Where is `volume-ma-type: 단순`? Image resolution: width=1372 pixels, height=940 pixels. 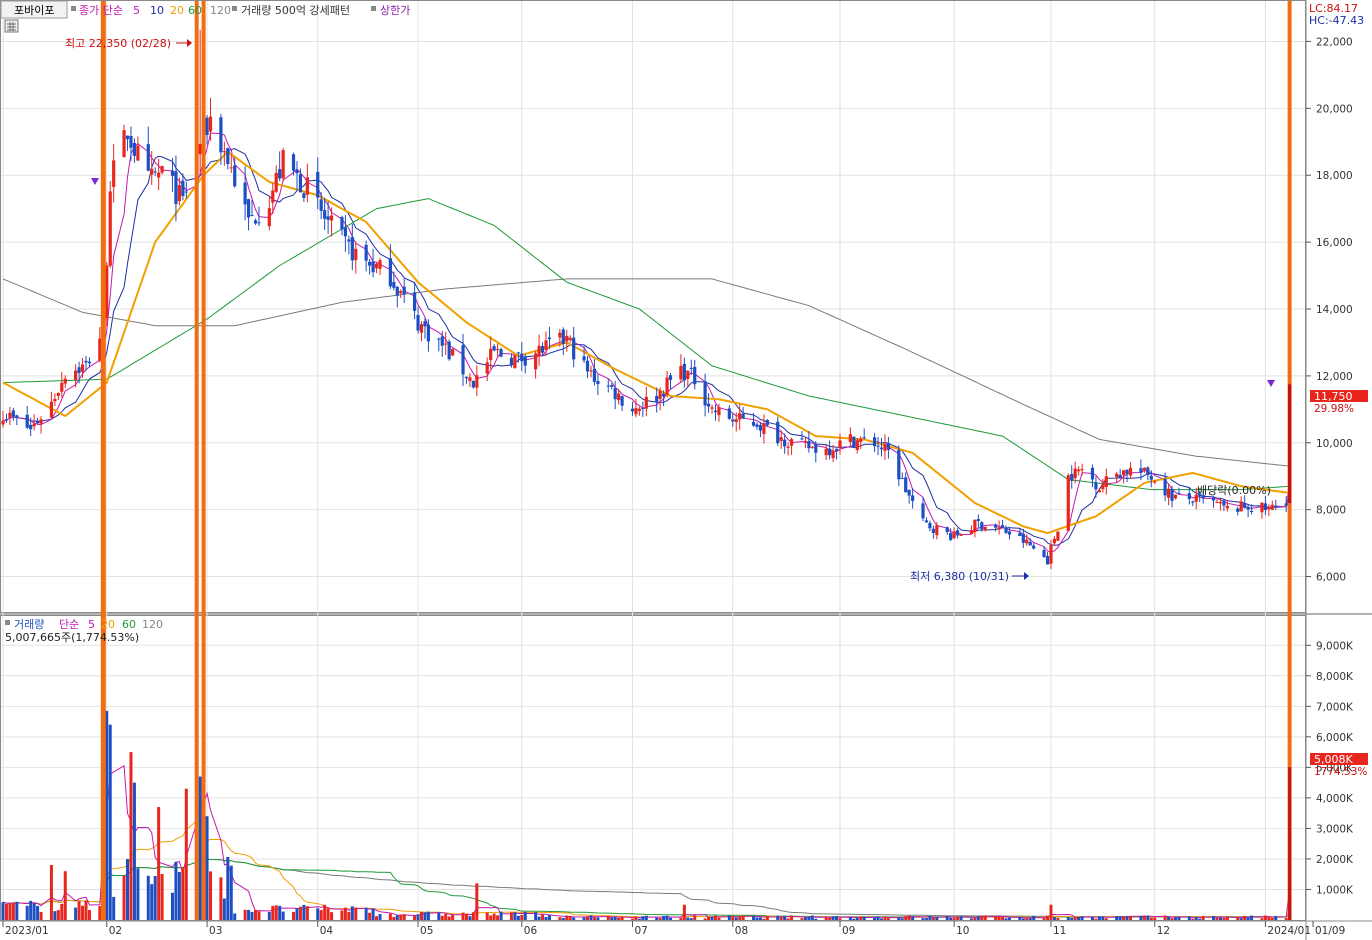
volume-ma-type: 단순 is located at coordinates (69, 624).